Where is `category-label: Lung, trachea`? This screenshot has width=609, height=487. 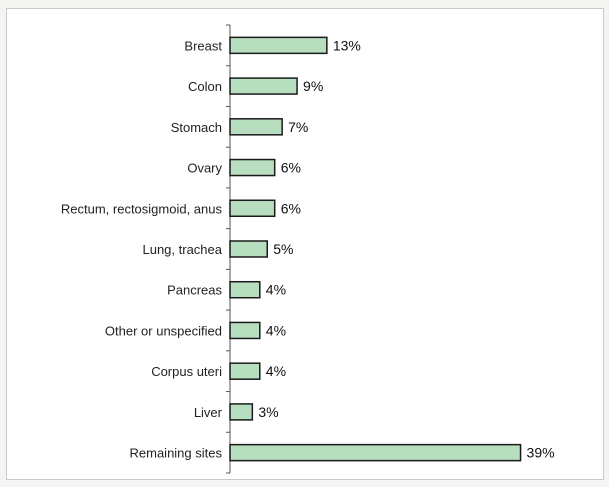
category-label: Lung, trachea is located at coordinates (182, 249).